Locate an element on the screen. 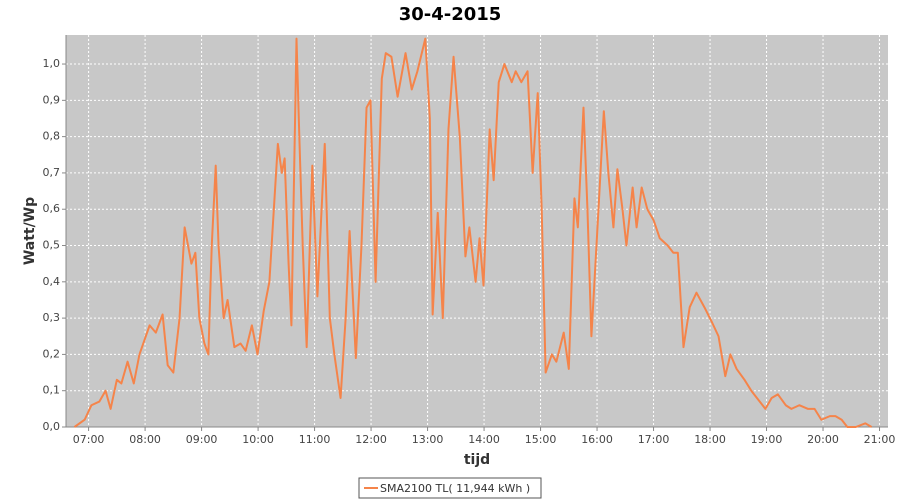  x-tick-label: 07:00 is located at coordinates (89, 439).